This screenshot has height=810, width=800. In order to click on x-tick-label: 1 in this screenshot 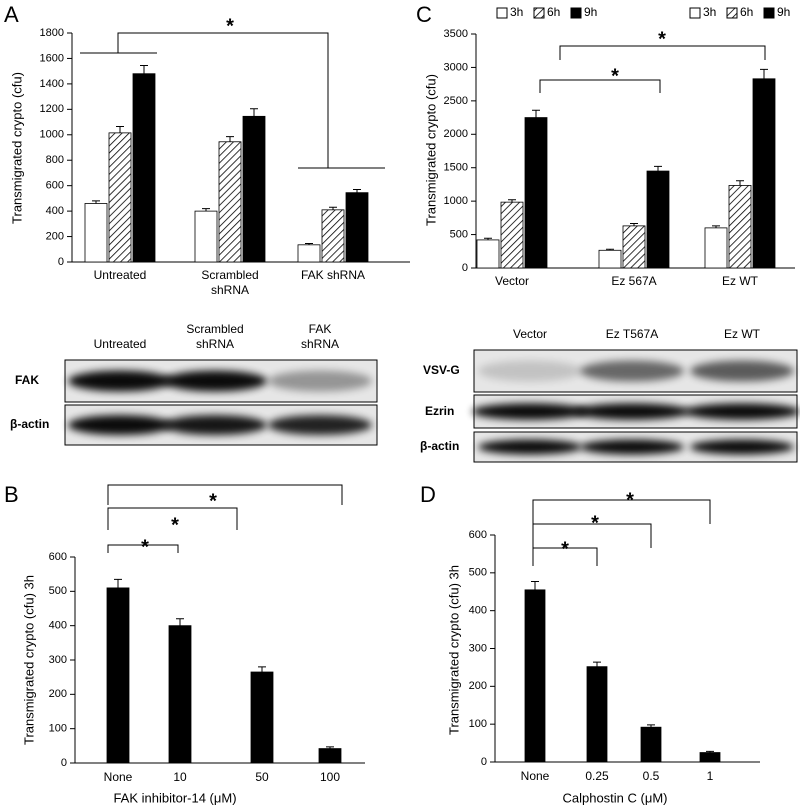, I will do `click(710, 776)`.